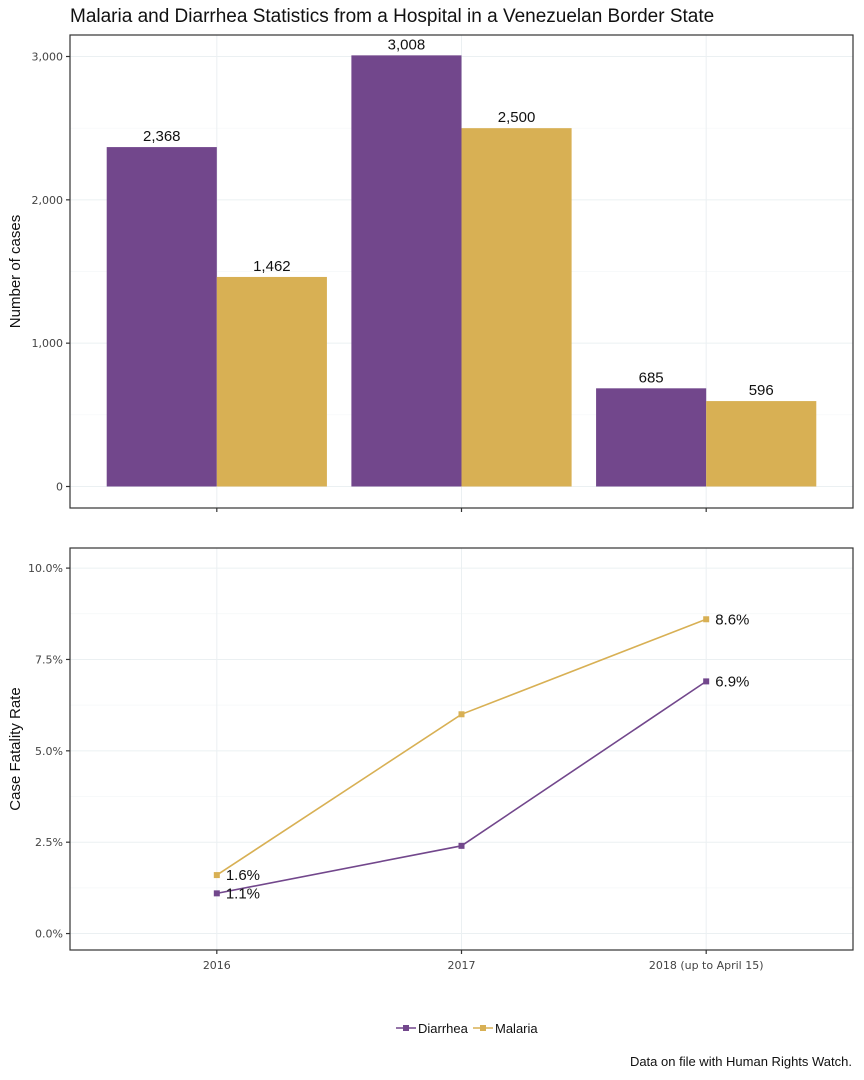 The height and width of the screenshot is (1080, 864). Describe the element at coordinates (51, 272) in the screenshot. I see `bar-chart-y-axis: 0 1,000 2,000 3,000` at that location.